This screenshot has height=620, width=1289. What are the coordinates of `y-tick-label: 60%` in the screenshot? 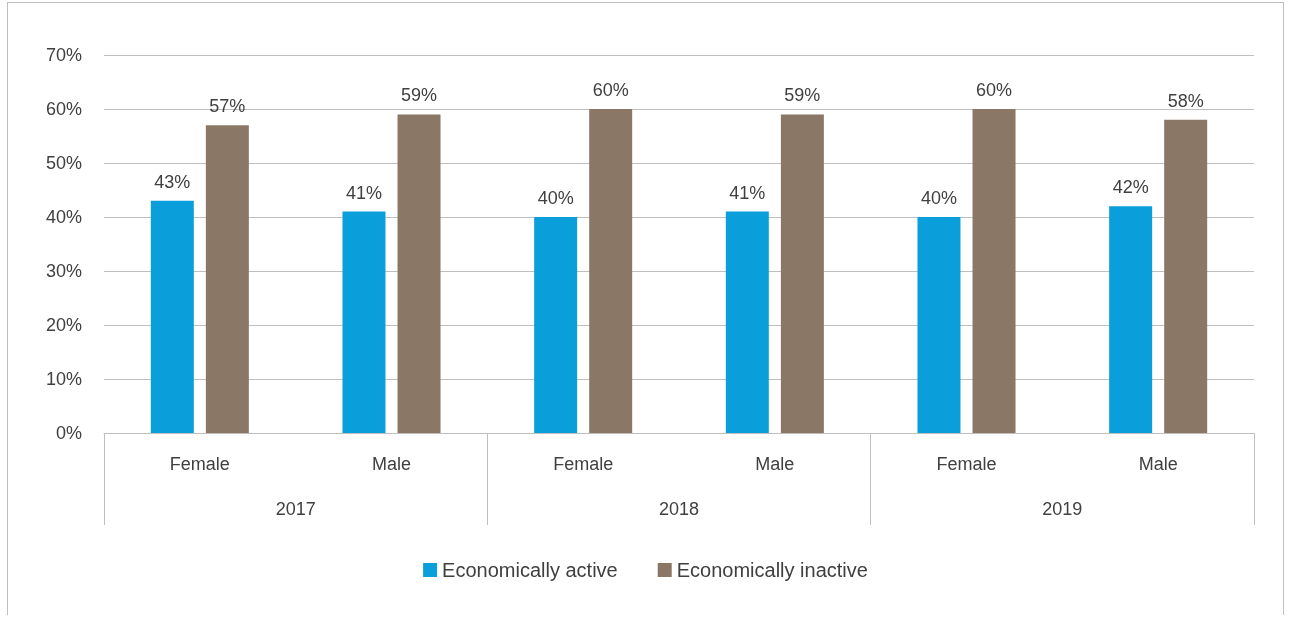 It's located at (63, 109).